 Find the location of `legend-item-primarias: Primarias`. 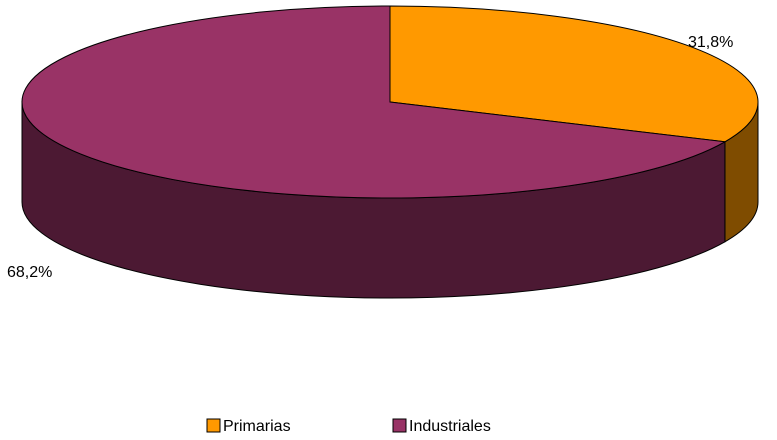

legend-item-primarias: Primarias is located at coordinates (248, 426).